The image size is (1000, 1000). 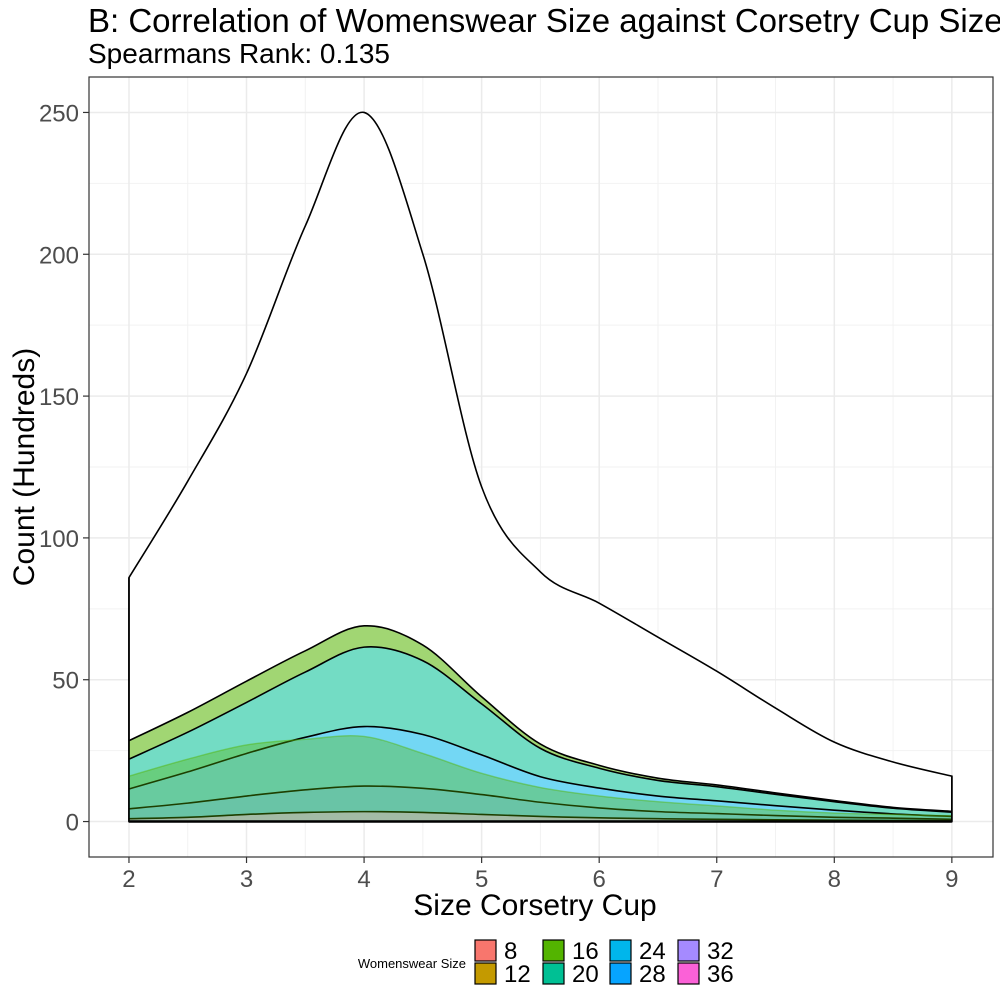 I want to click on chart-subtitle: Spearmans Rank: 0.135, so click(x=239, y=53).